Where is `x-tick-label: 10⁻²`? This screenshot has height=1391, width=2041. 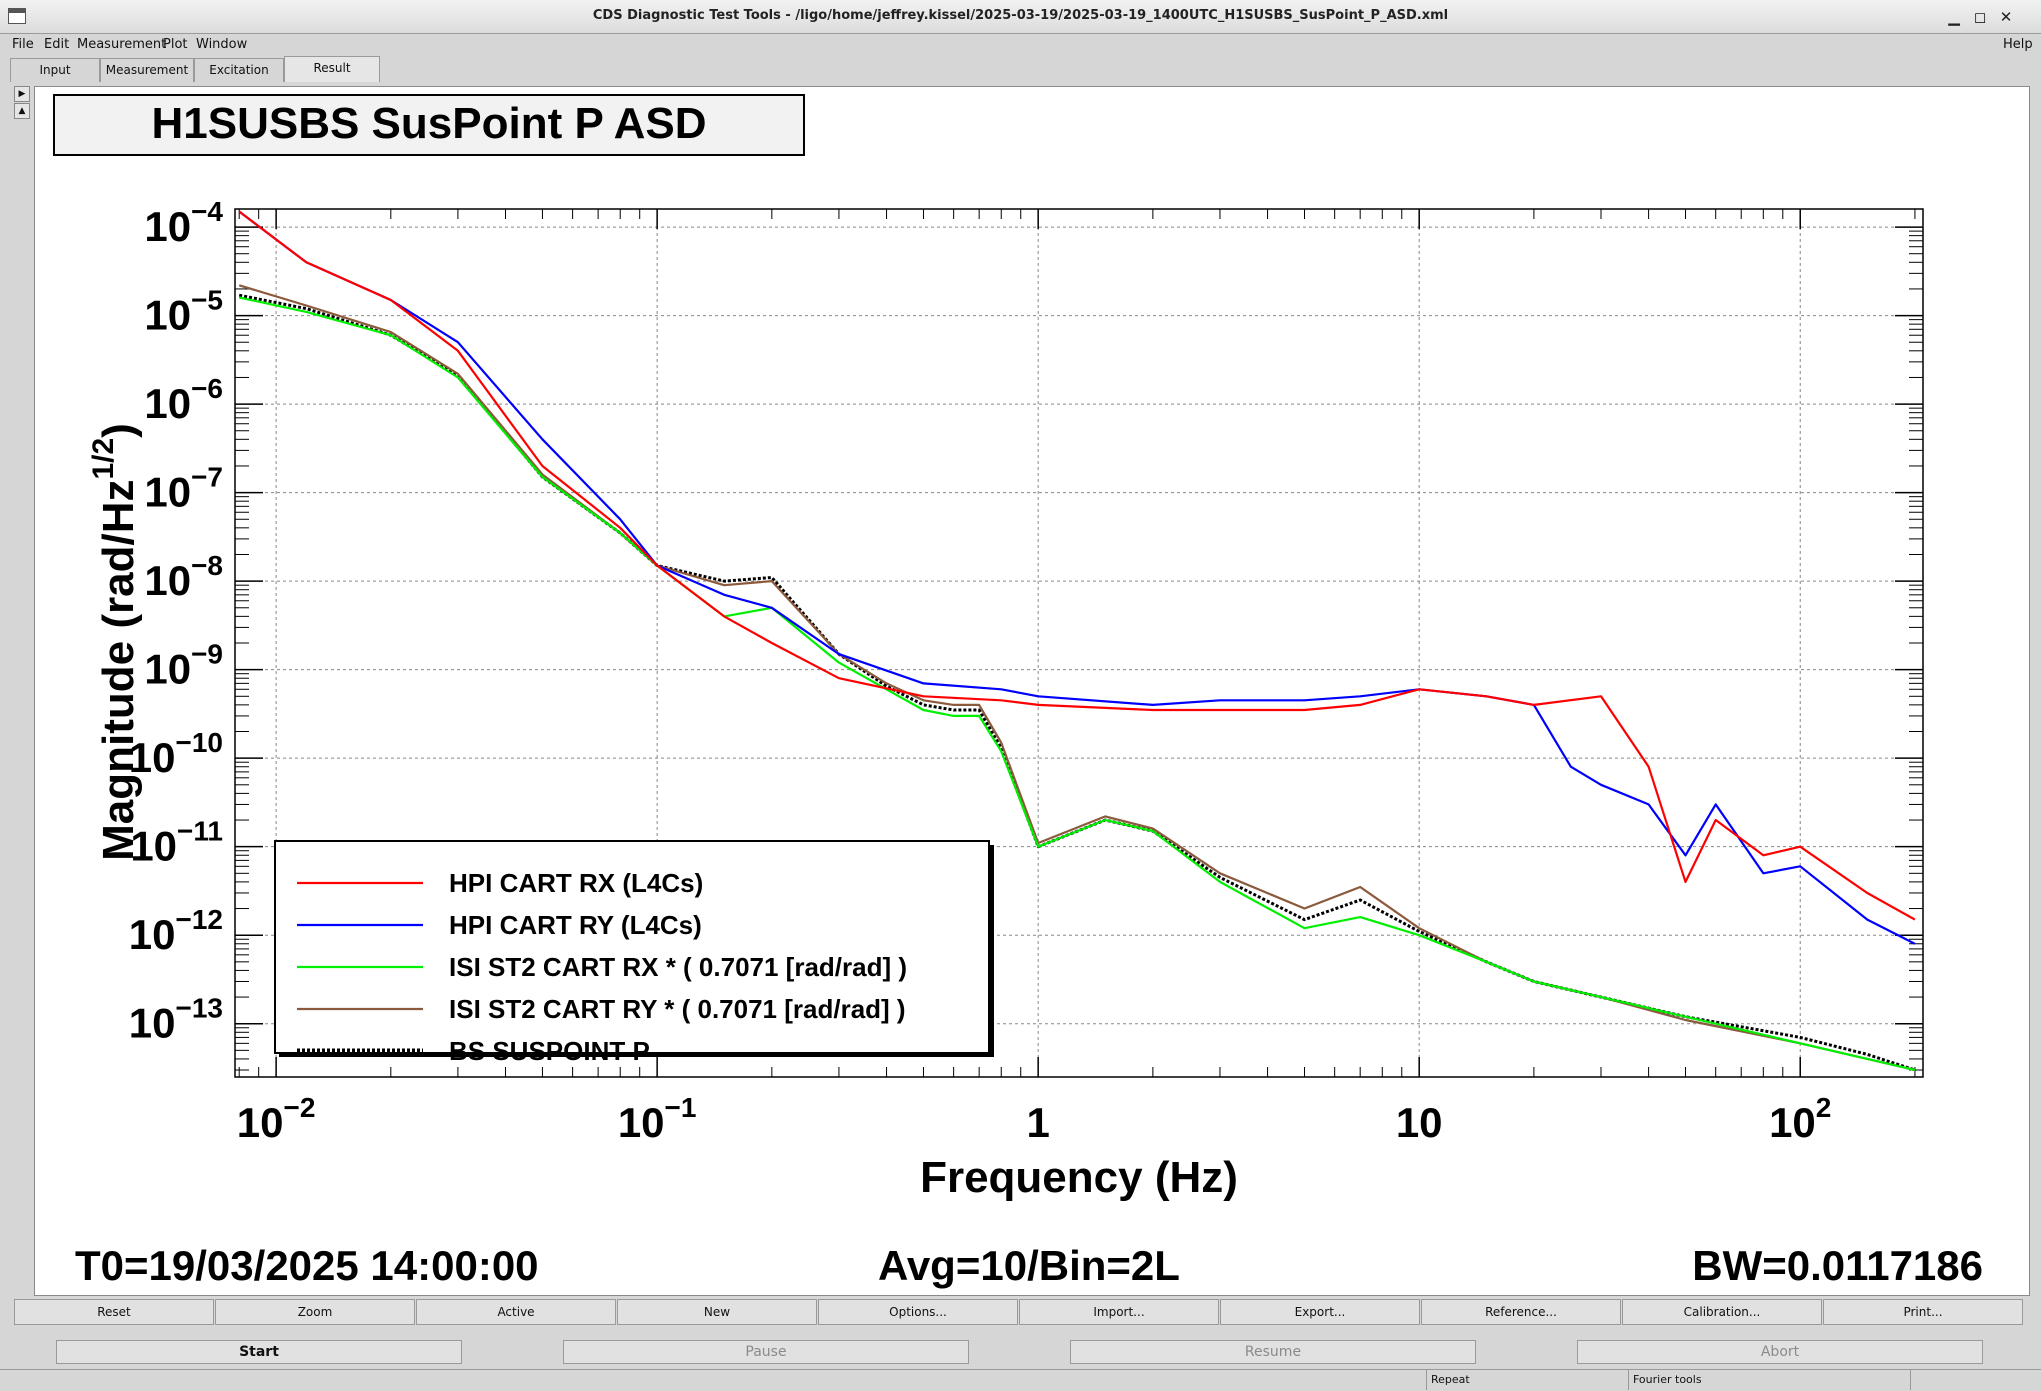
x-tick-label: 10⁻² is located at coordinates (276, 1119).